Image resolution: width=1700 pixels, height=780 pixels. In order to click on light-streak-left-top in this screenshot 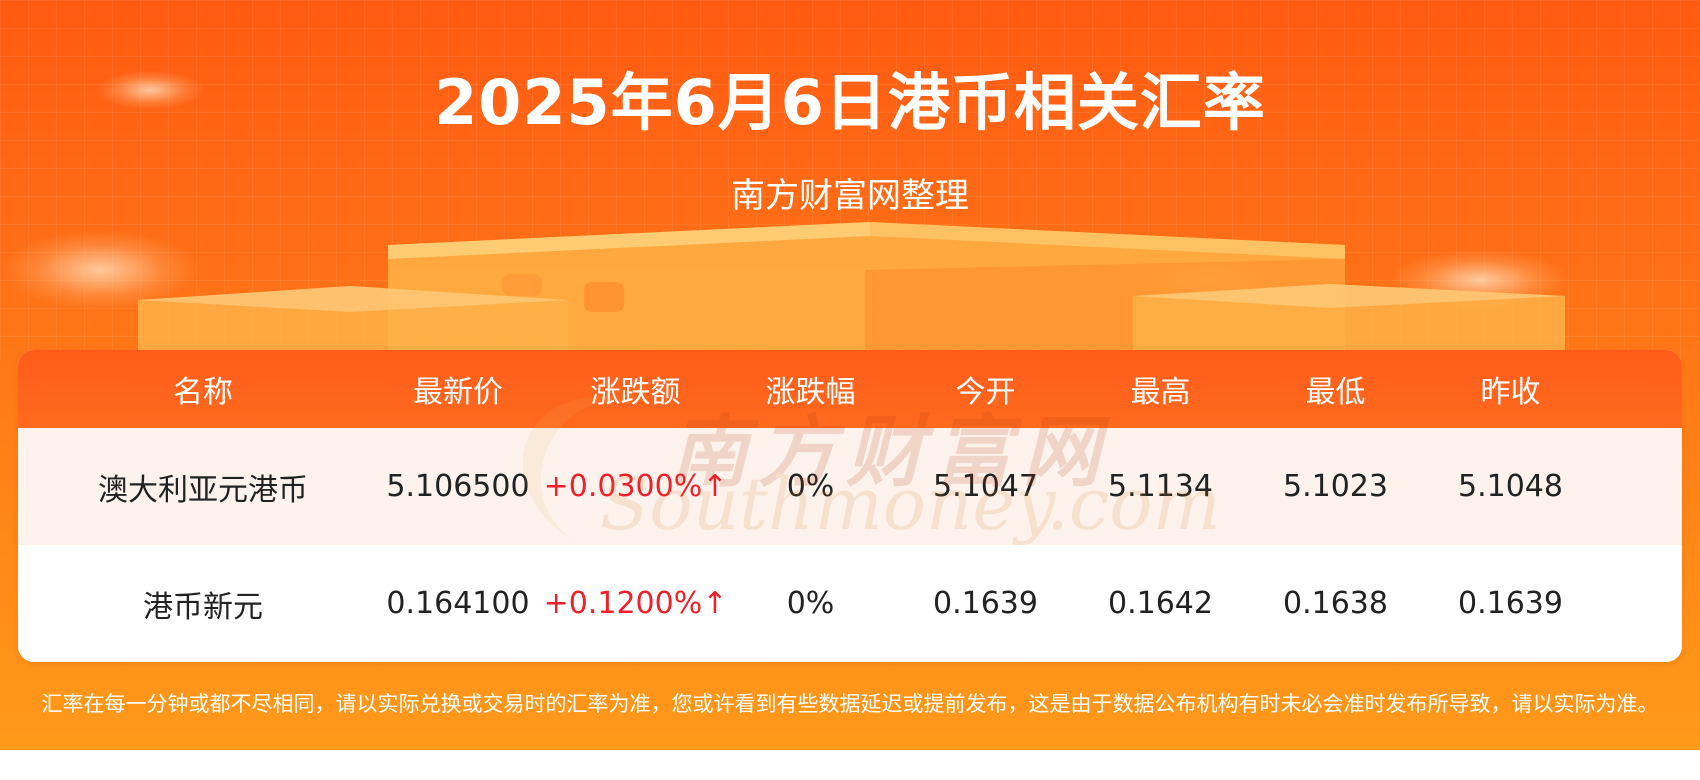, I will do `click(150, 90)`.